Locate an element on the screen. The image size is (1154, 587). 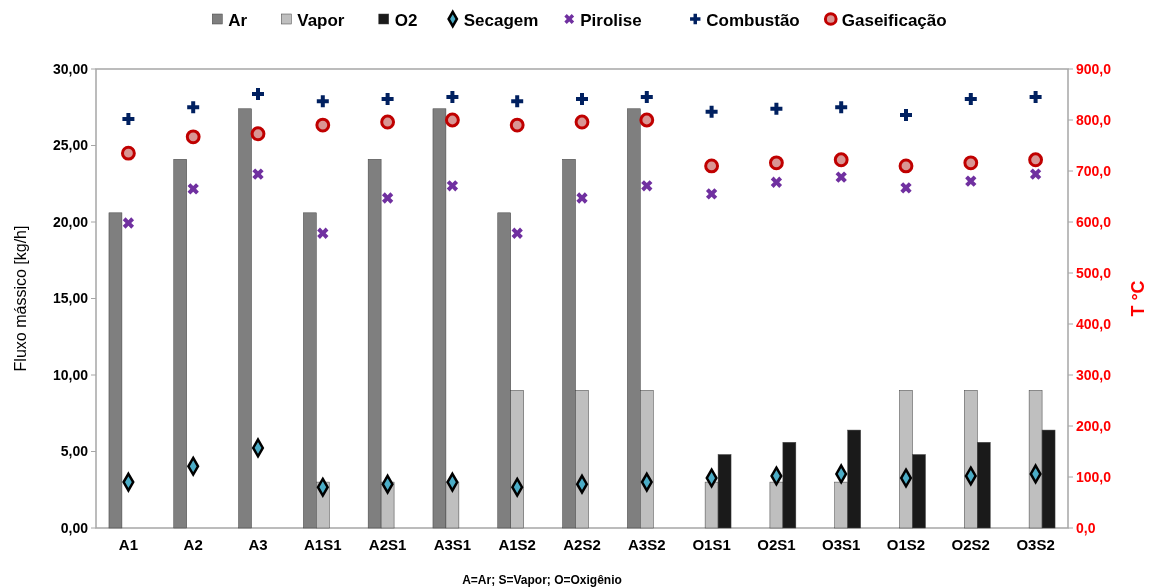
y-tick-label: 25,00 is located at coordinates (70, 145).